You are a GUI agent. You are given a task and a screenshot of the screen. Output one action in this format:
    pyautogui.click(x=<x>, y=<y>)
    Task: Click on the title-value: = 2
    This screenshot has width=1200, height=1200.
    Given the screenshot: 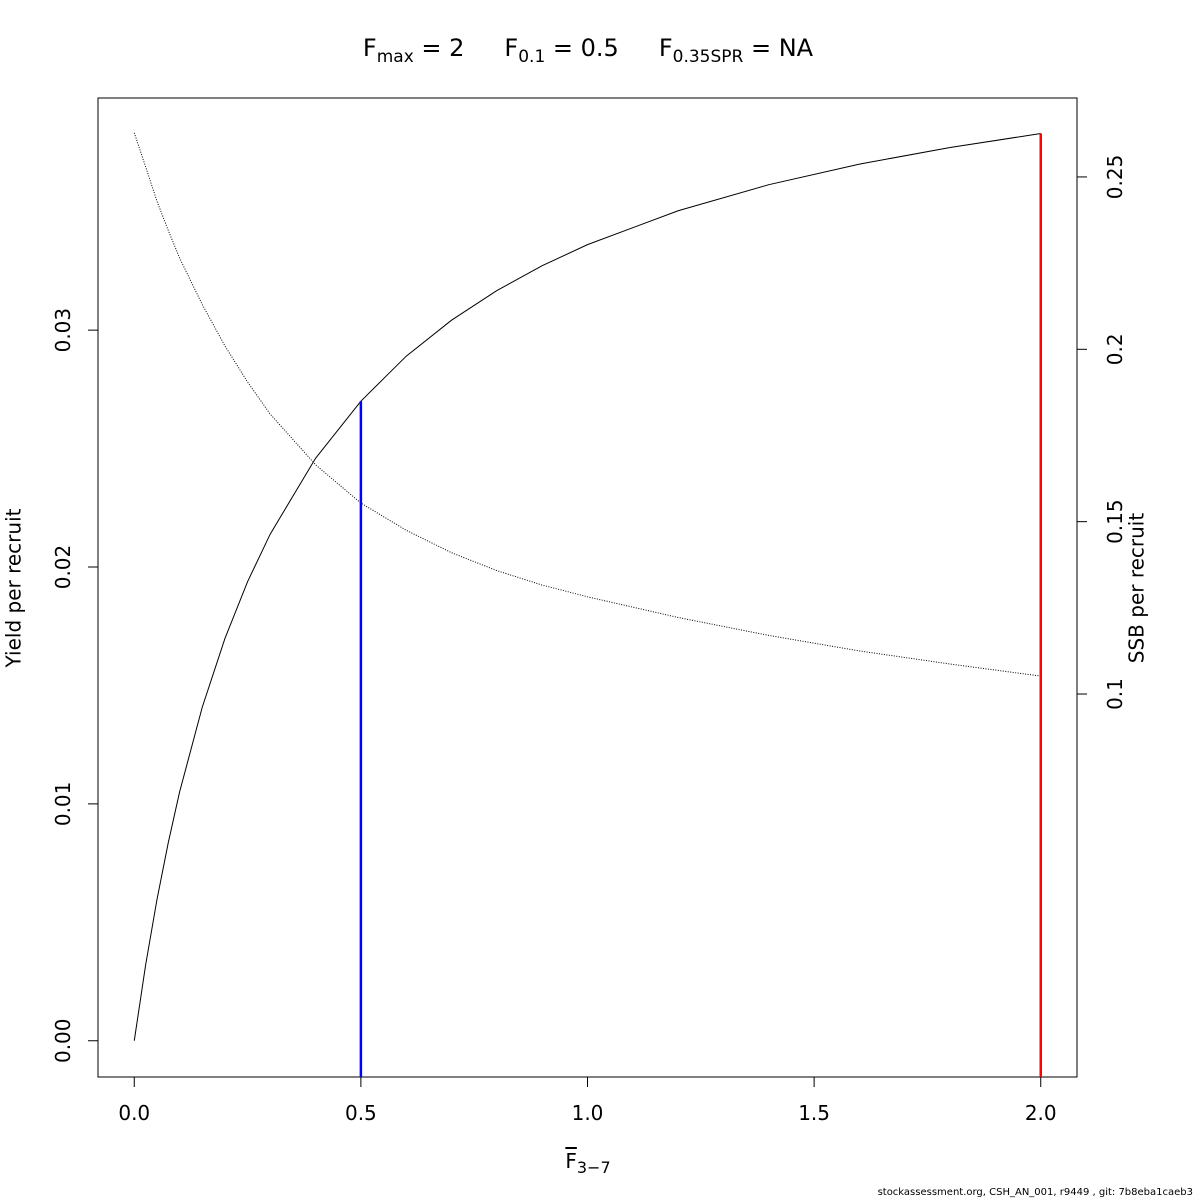 What is the action you would take?
    pyautogui.click(x=439, y=48)
    